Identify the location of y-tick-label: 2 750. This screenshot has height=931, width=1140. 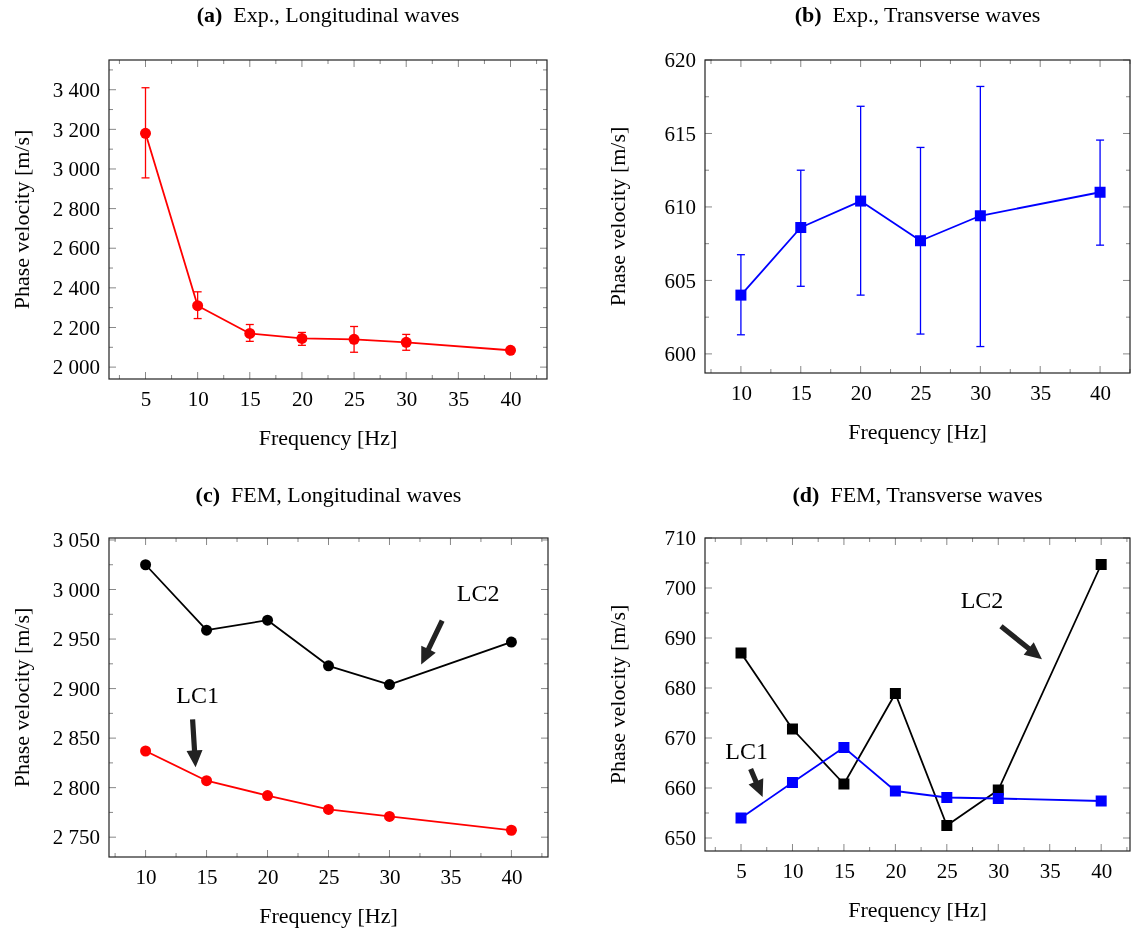
(76, 837).